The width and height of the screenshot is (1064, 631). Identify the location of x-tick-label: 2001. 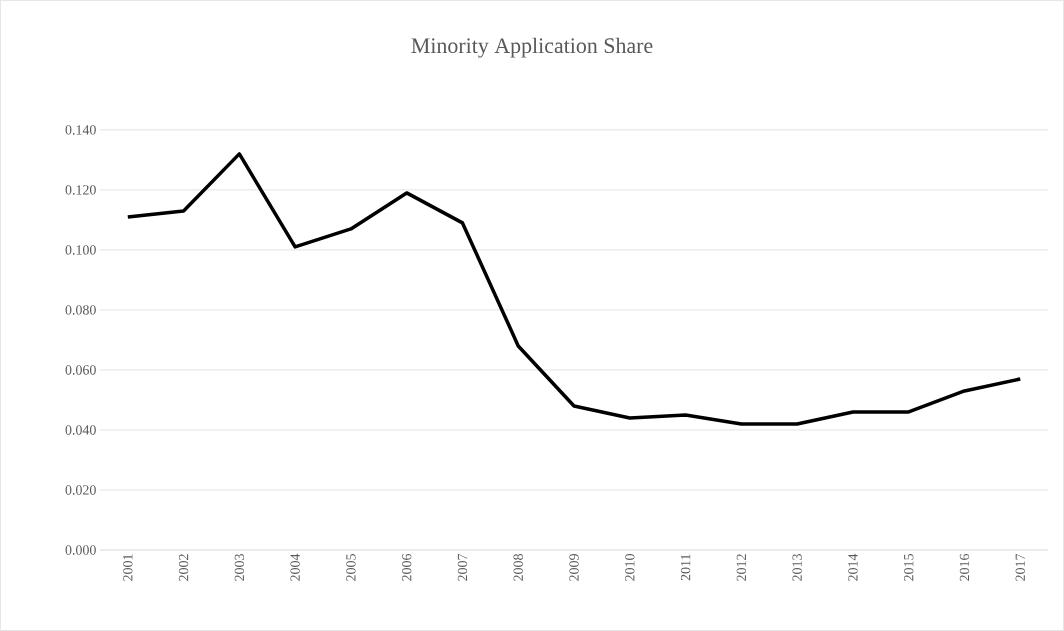
(128, 567).